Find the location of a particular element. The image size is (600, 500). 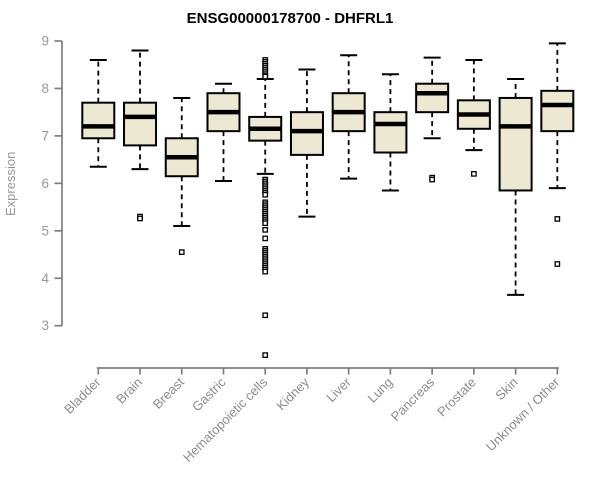

y-tick-label: 7 is located at coordinates (45, 135).